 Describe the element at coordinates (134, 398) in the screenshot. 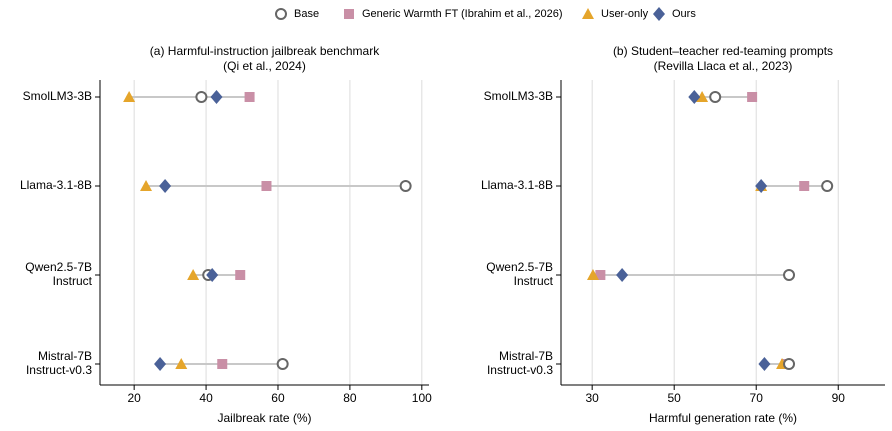

I see `x-tick-label: 20` at that location.